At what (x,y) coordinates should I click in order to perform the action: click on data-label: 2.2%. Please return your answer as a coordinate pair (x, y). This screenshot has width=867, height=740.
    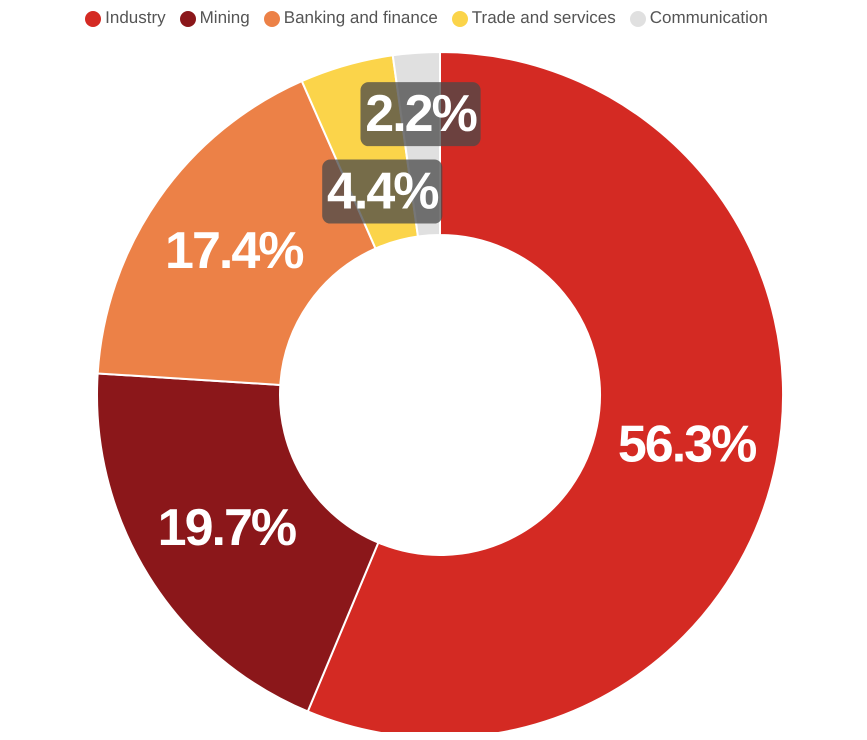
    Looking at the image, I should click on (421, 114).